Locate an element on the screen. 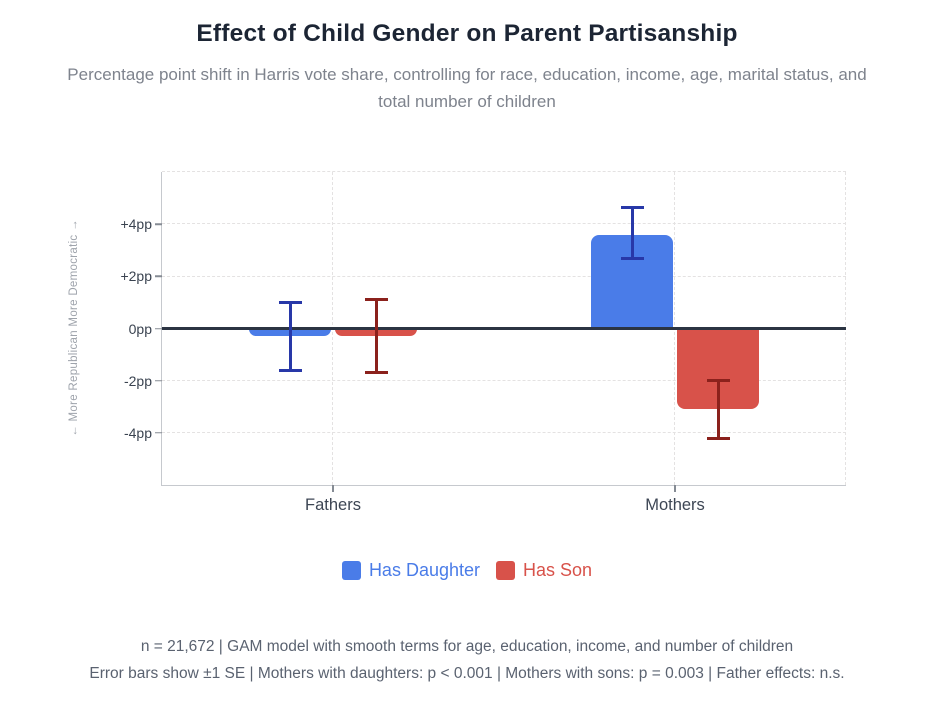 The height and width of the screenshot is (702, 934). legend-label: Has Daughter is located at coordinates (424, 570).